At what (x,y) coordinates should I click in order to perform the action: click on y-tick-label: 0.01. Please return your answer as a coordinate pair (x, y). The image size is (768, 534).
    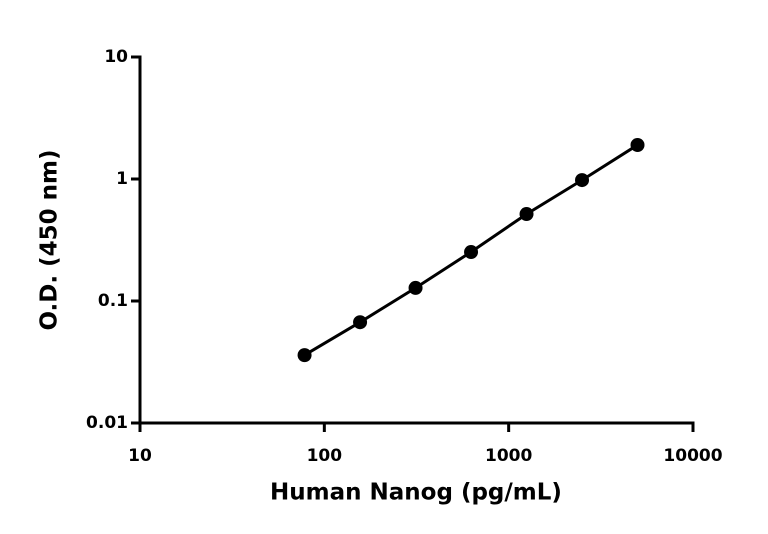
    Looking at the image, I should click on (107, 423).